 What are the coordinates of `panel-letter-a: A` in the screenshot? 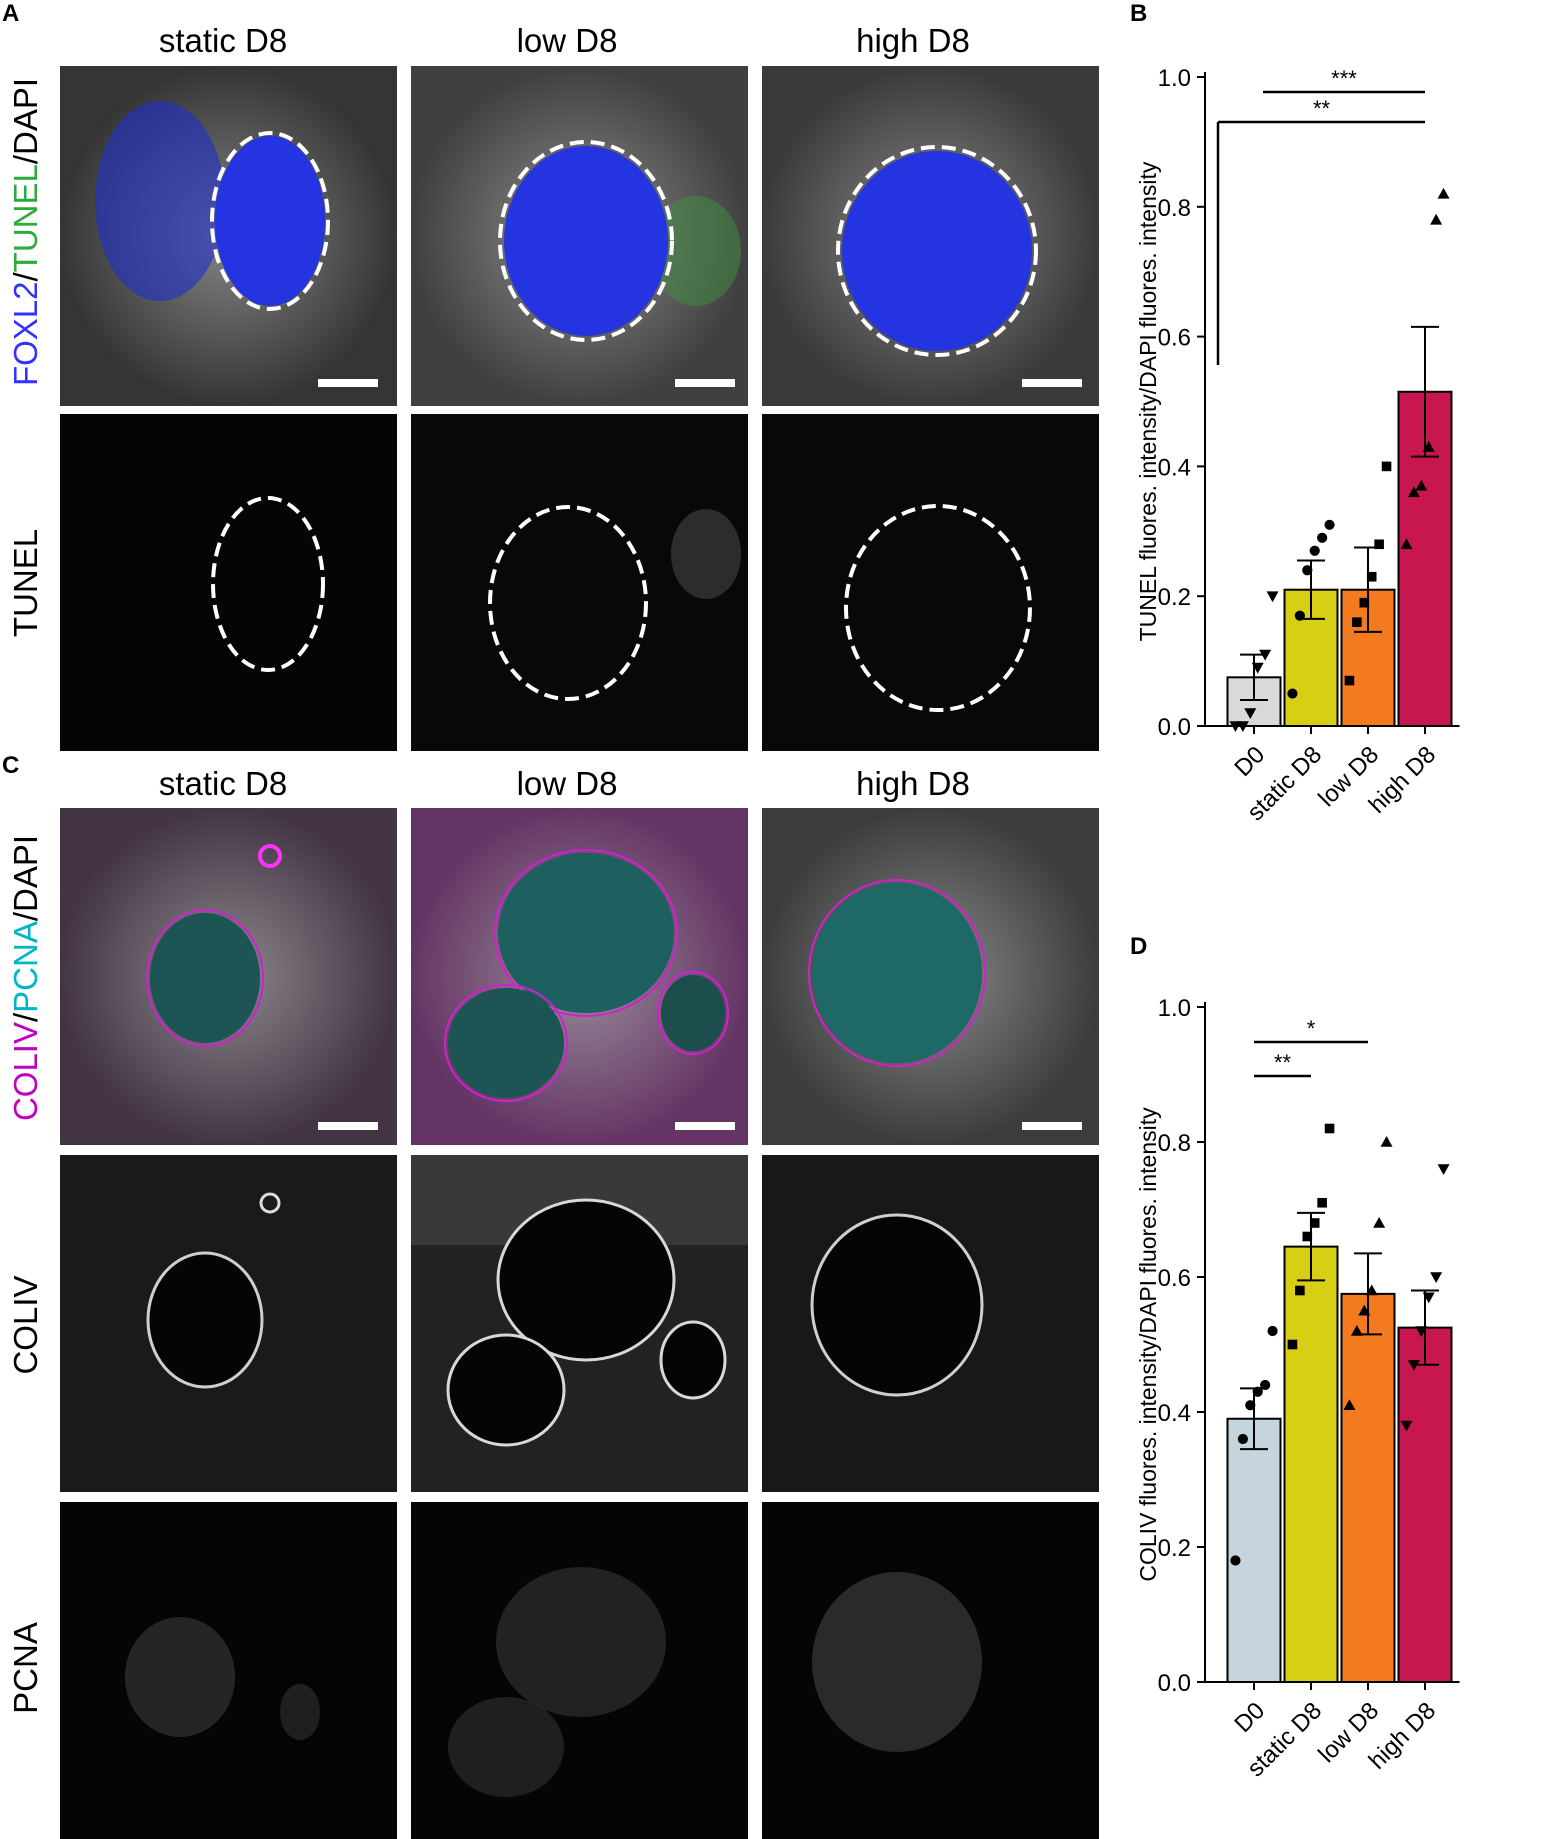 It's located at (11, 13).